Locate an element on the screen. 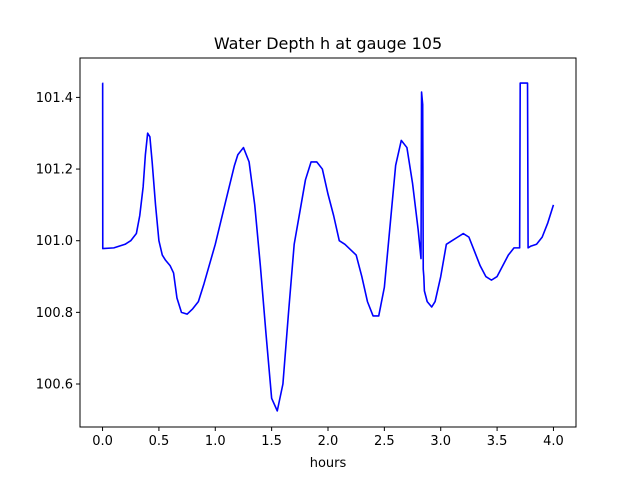 This screenshot has width=640, height=485. x-tick-label: 3.0 is located at coordinates (440, 441).